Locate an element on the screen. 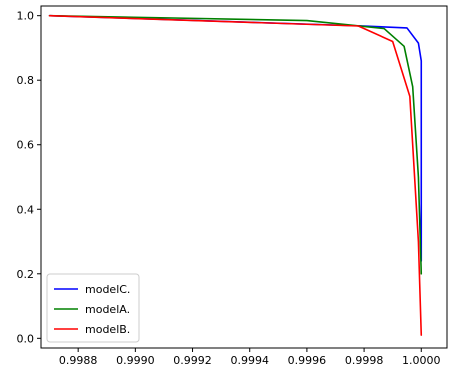 Image resolution: width=455 pixels, height=374 pixels. x-tick-label: 0.9996 is located at coordinates (307, 360).